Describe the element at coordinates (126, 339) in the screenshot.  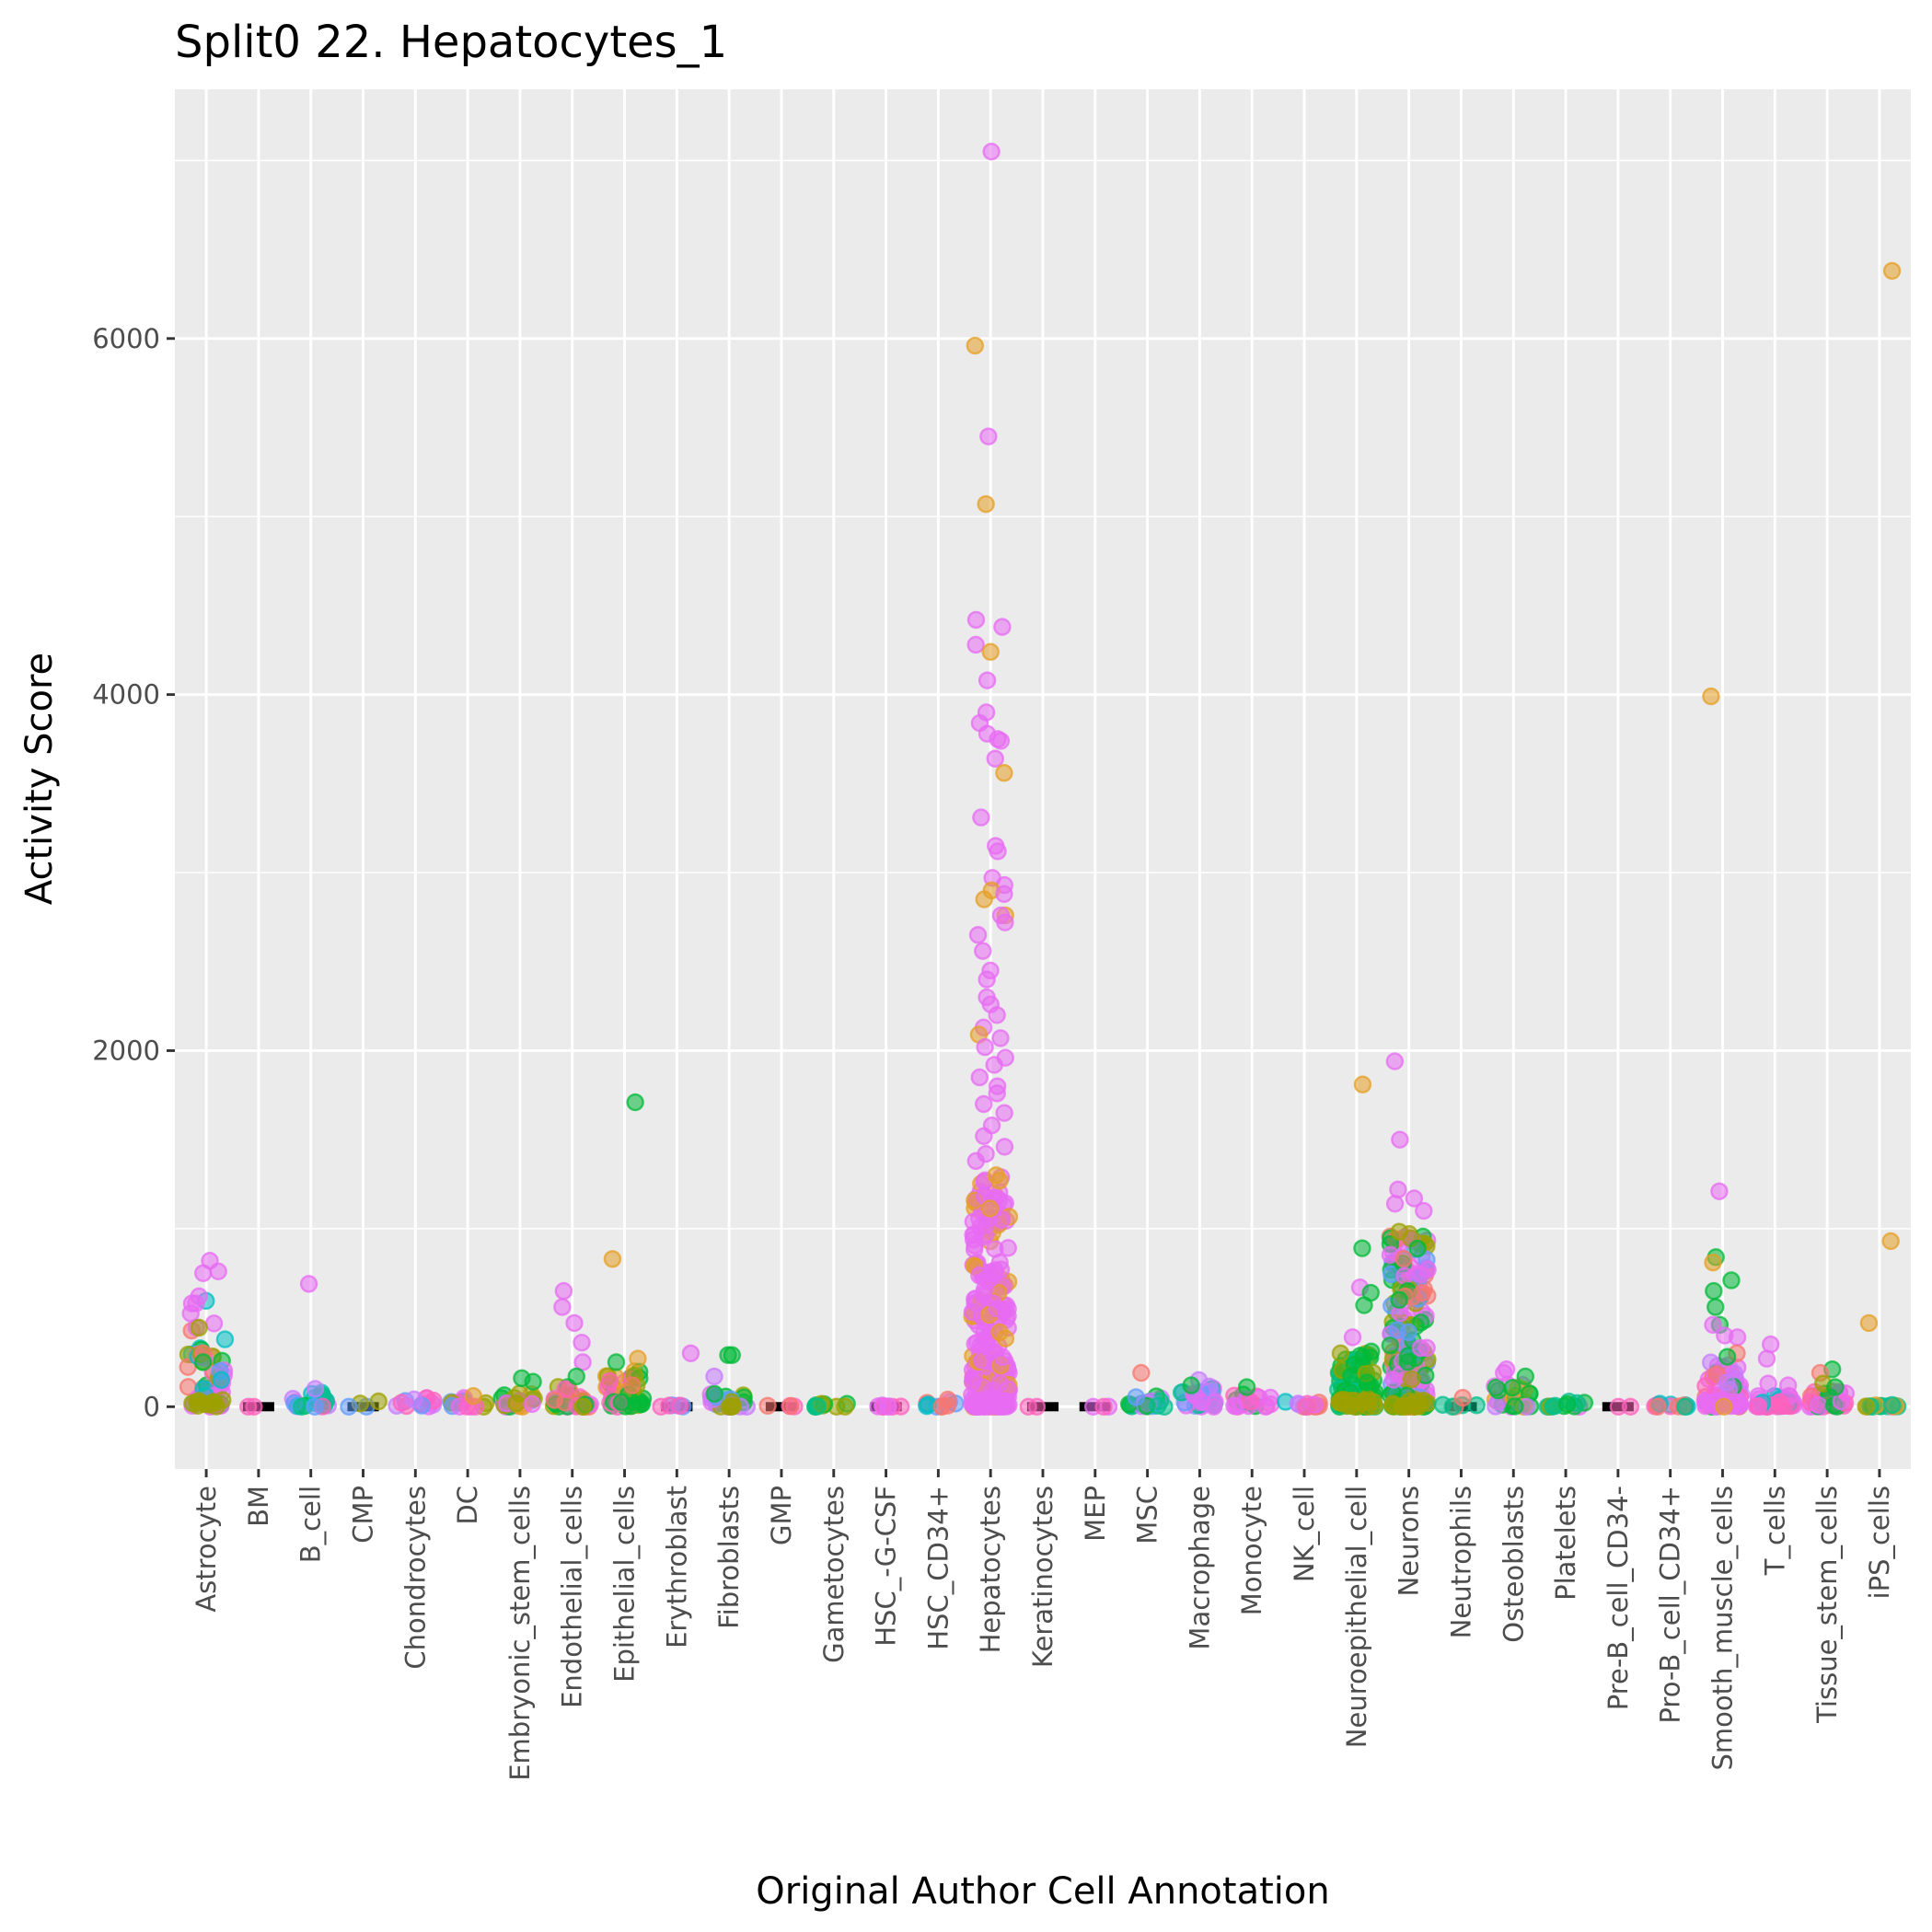
I see `y-tick-label: 6000` at that location.